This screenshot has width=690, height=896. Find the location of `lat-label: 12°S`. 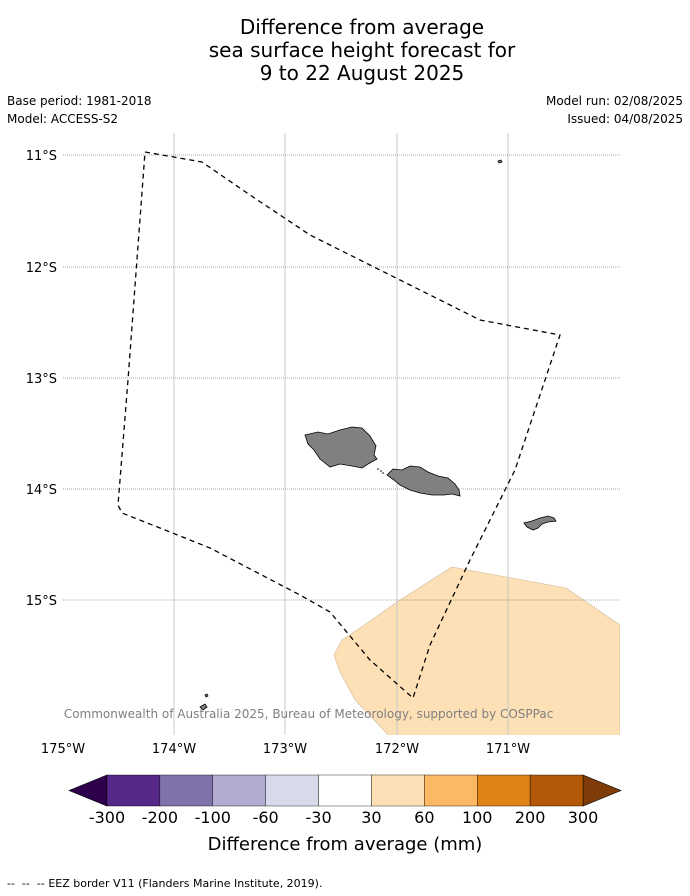

lat-label: 12°S is located at coordinates (41, 268).